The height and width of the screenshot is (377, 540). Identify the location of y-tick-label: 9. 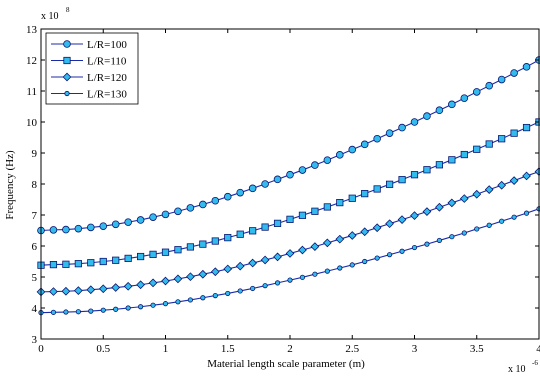
(35, 154).